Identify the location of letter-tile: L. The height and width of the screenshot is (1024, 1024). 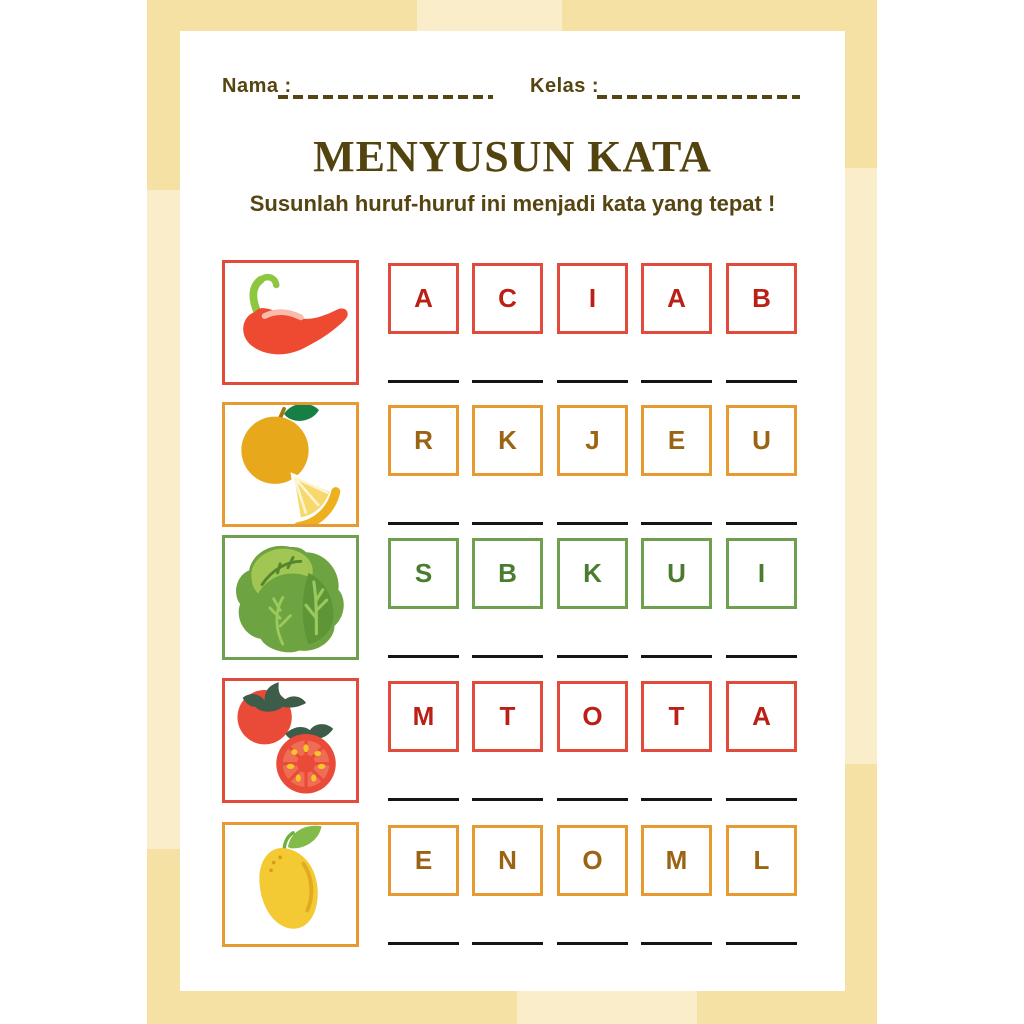
(761, 860).